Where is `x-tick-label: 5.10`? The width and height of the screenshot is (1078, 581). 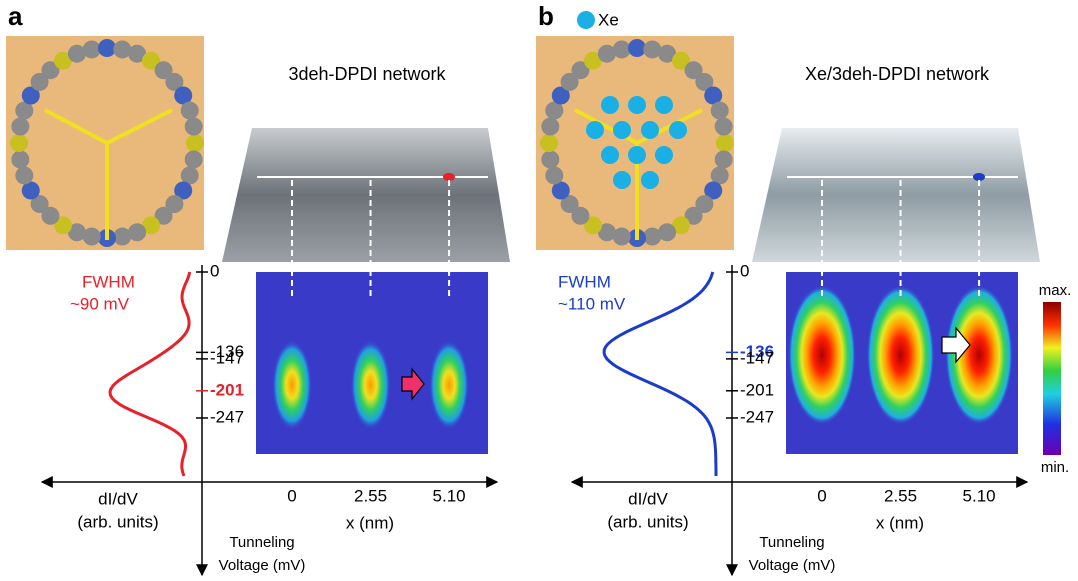 x-tick-label: 5.10 is located at coordinates (979, 495).